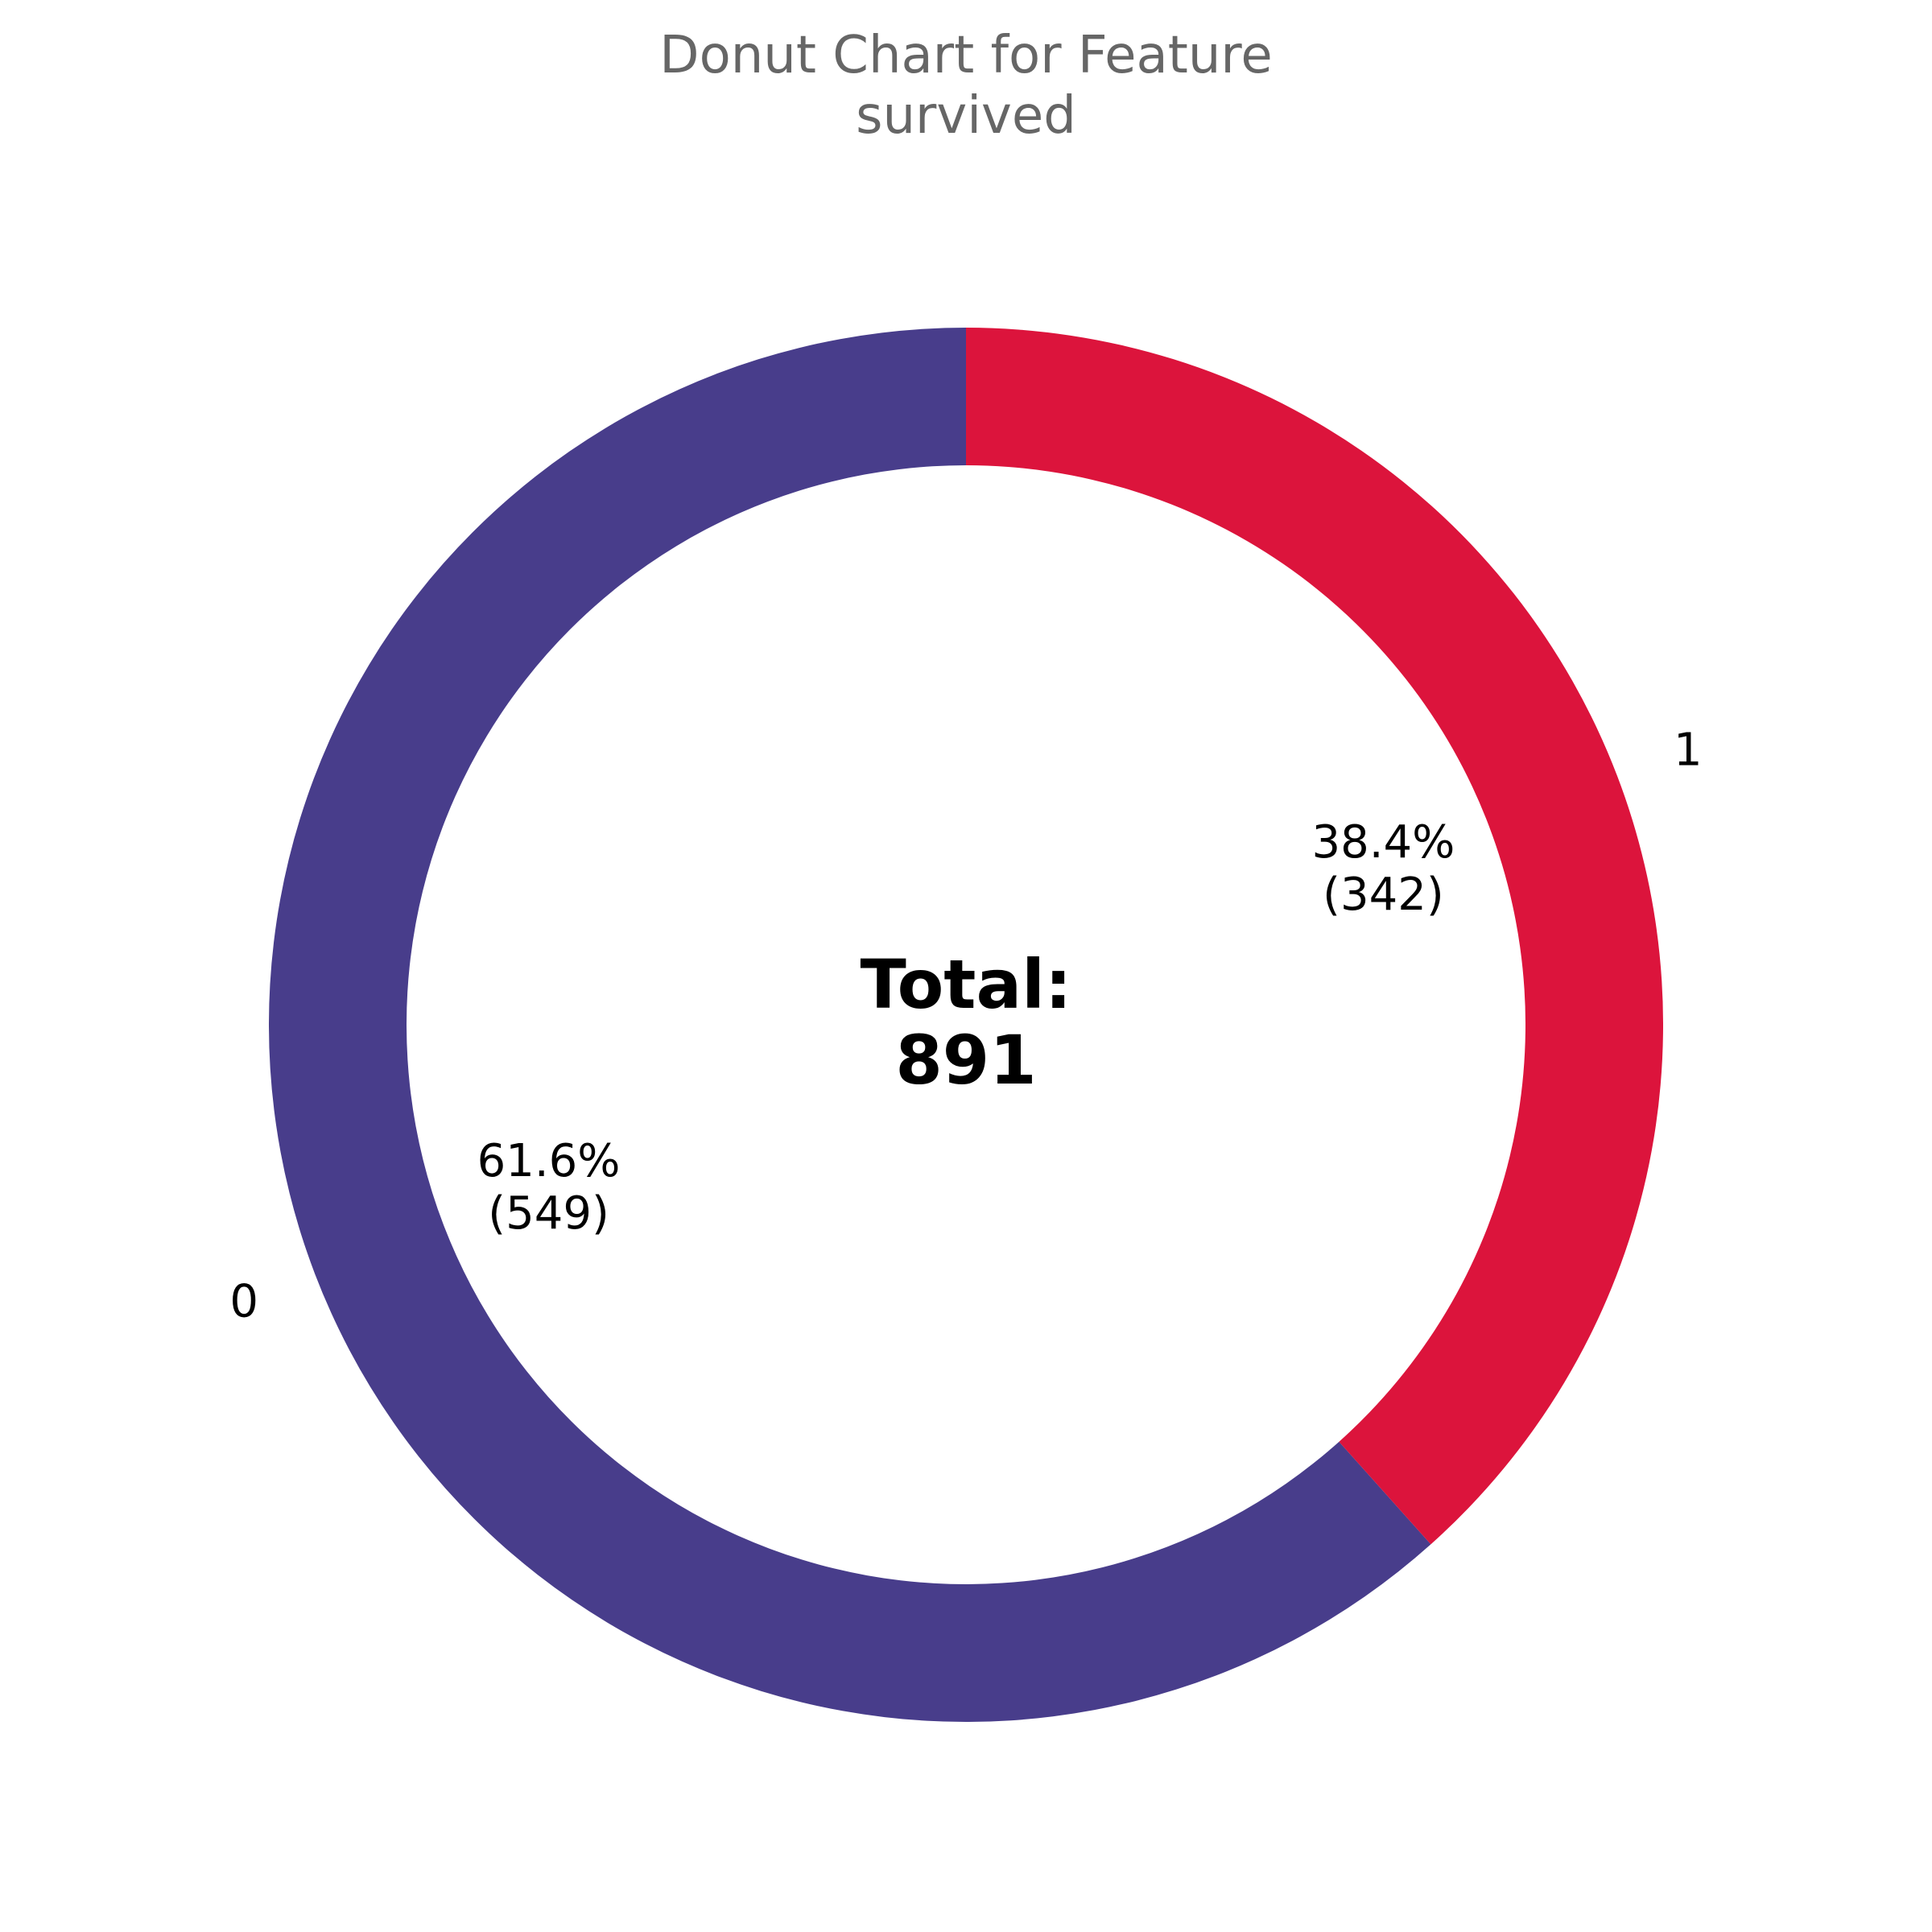 The image size is (1932, 1932). Describe the element at coordinates (549, 1161) in the screenshot. I see `percent-label-0: 61.6%` at that location.